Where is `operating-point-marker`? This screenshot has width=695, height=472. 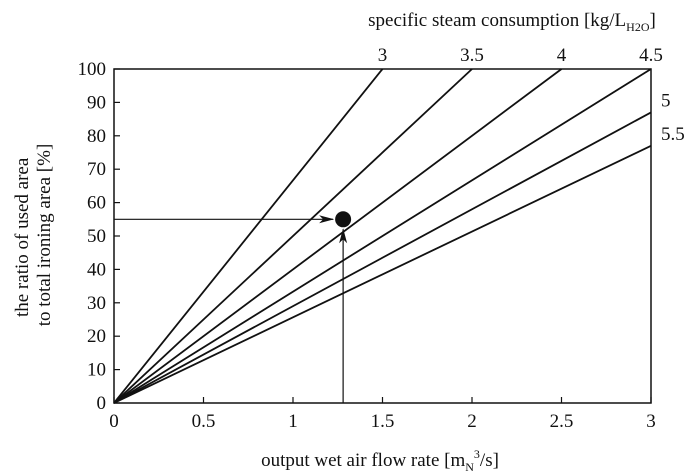 operating-point-marker is located at coordinates (343, 219).